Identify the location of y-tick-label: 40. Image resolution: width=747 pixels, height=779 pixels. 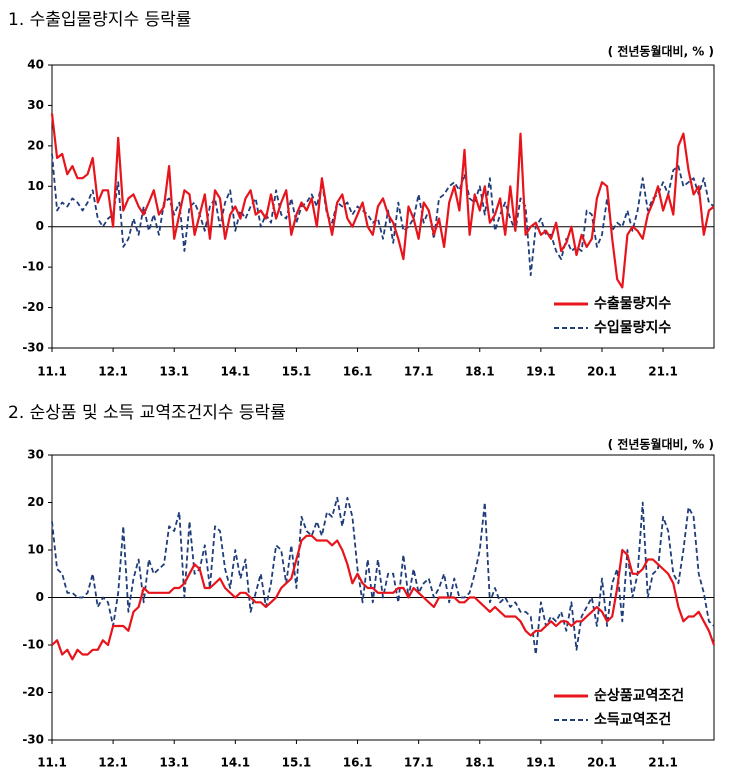
(35, 65).